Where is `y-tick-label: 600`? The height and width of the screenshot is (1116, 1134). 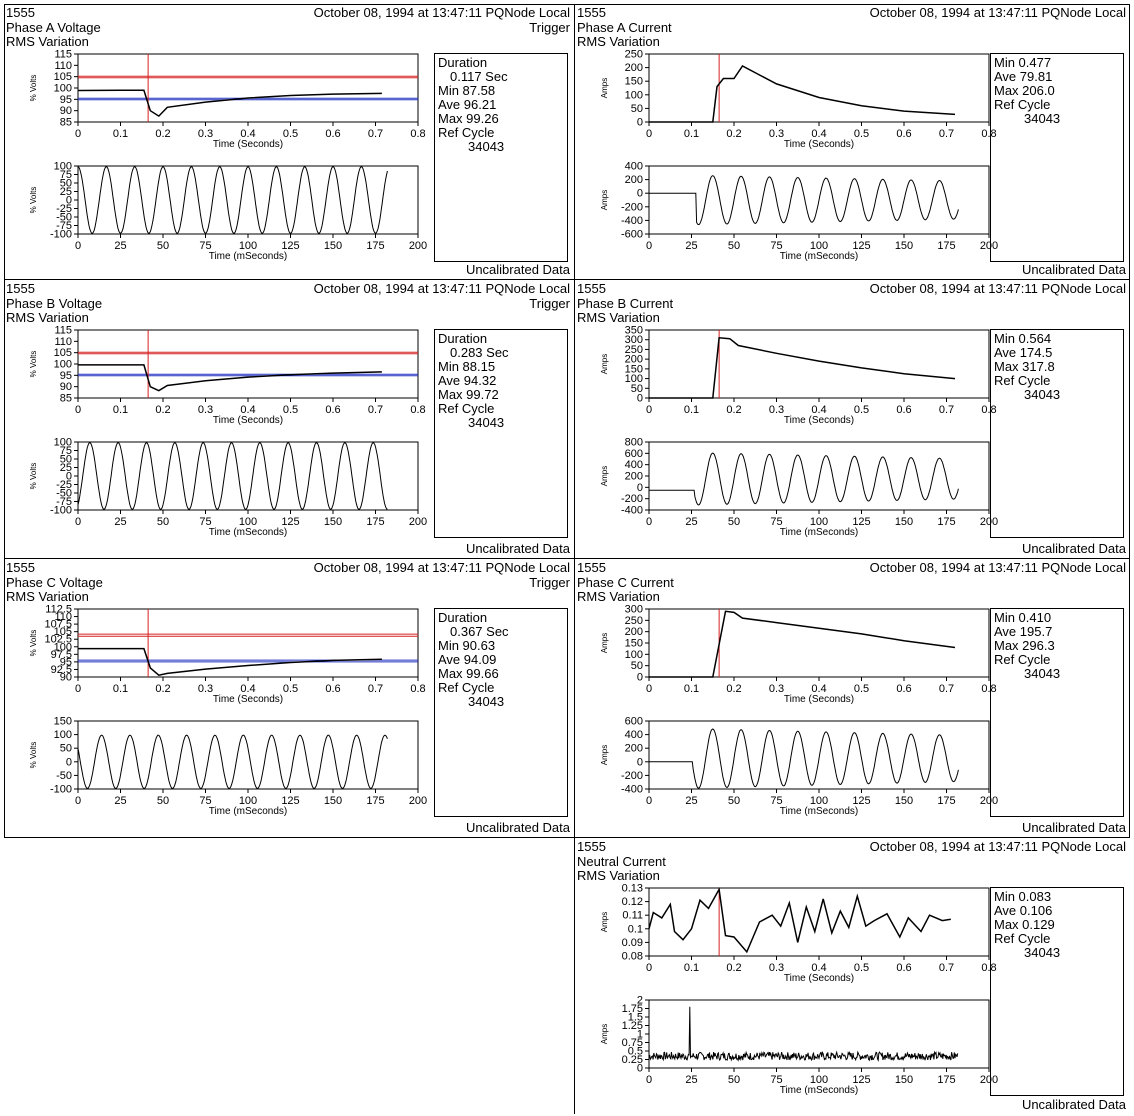 y-tick-label: 600 is located at coordinates (634, 454).